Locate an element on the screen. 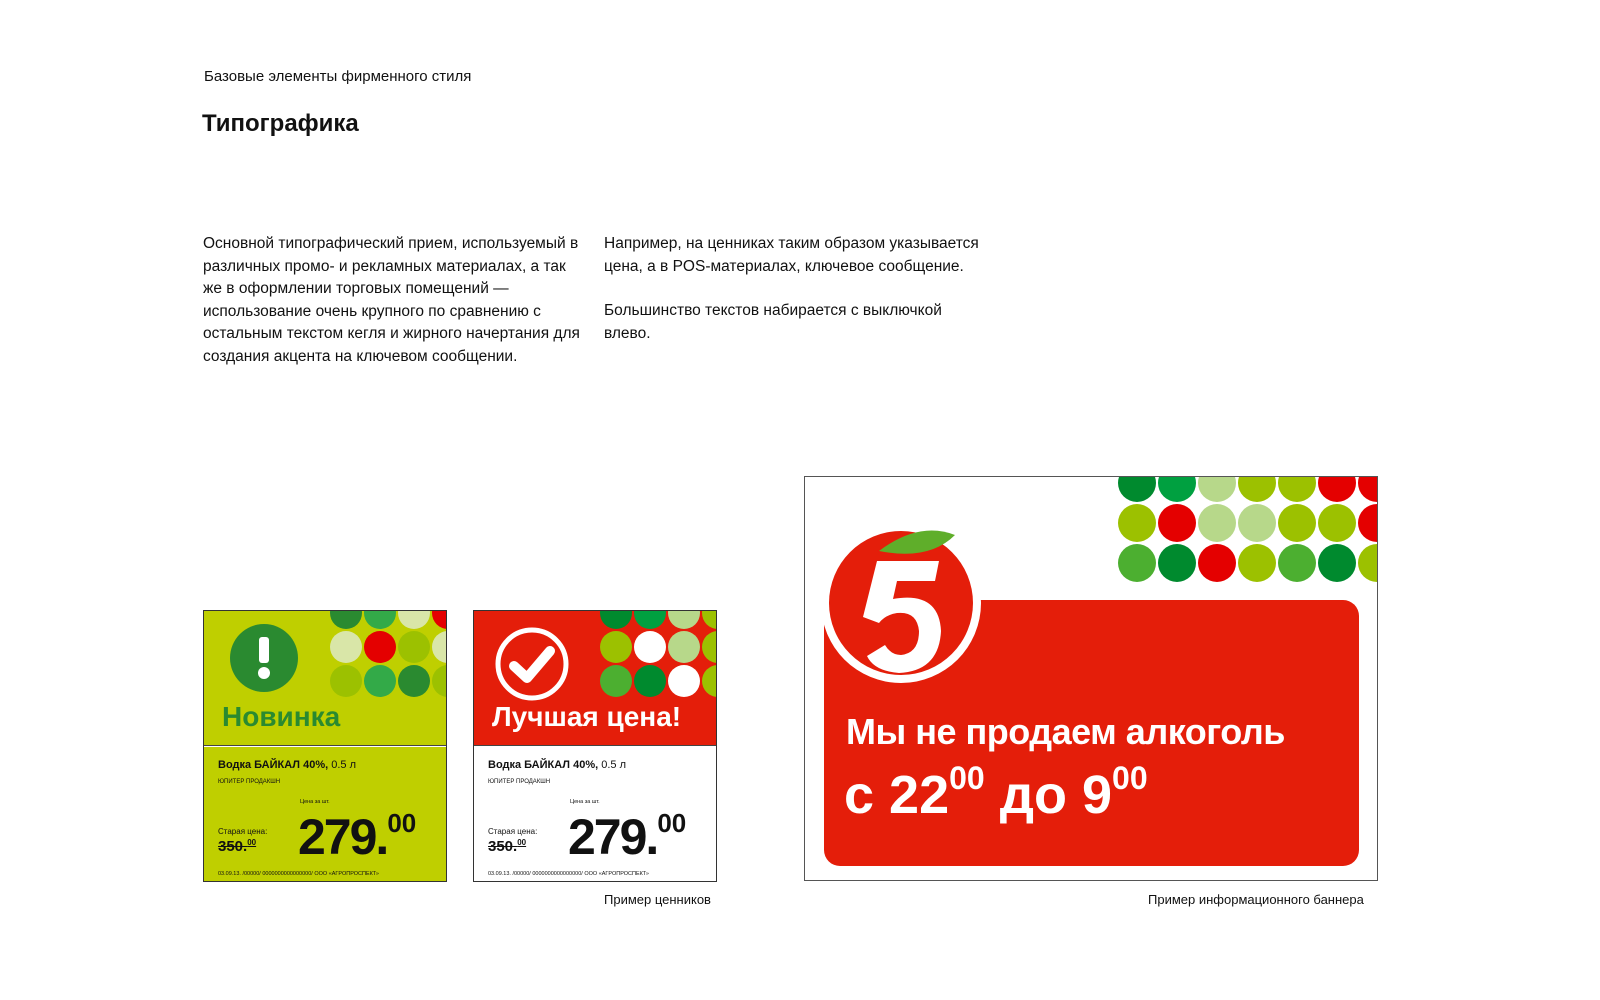 Image resolution: width=1600 pixels, height=1000 pixels. pyaterochka-logo is located at coordinates (901, 603).